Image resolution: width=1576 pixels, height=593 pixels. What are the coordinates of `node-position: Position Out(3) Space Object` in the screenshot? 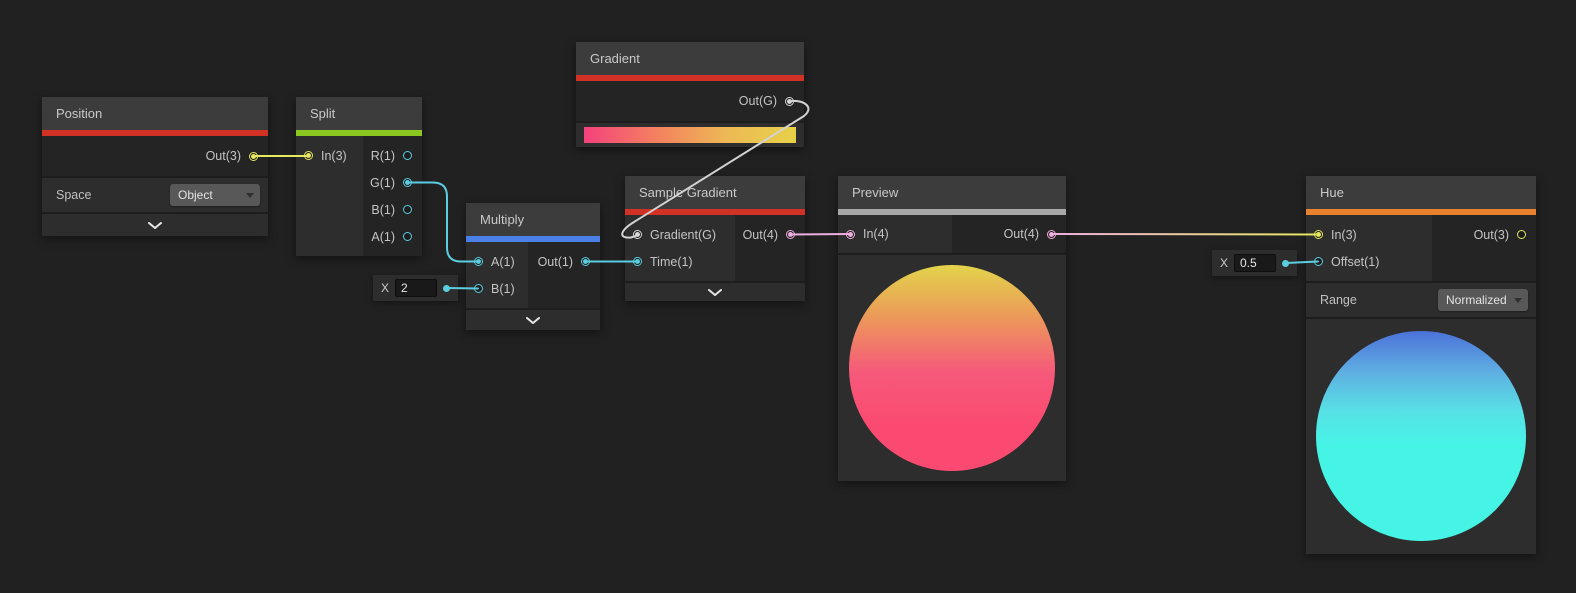 It's located at (155, 166).